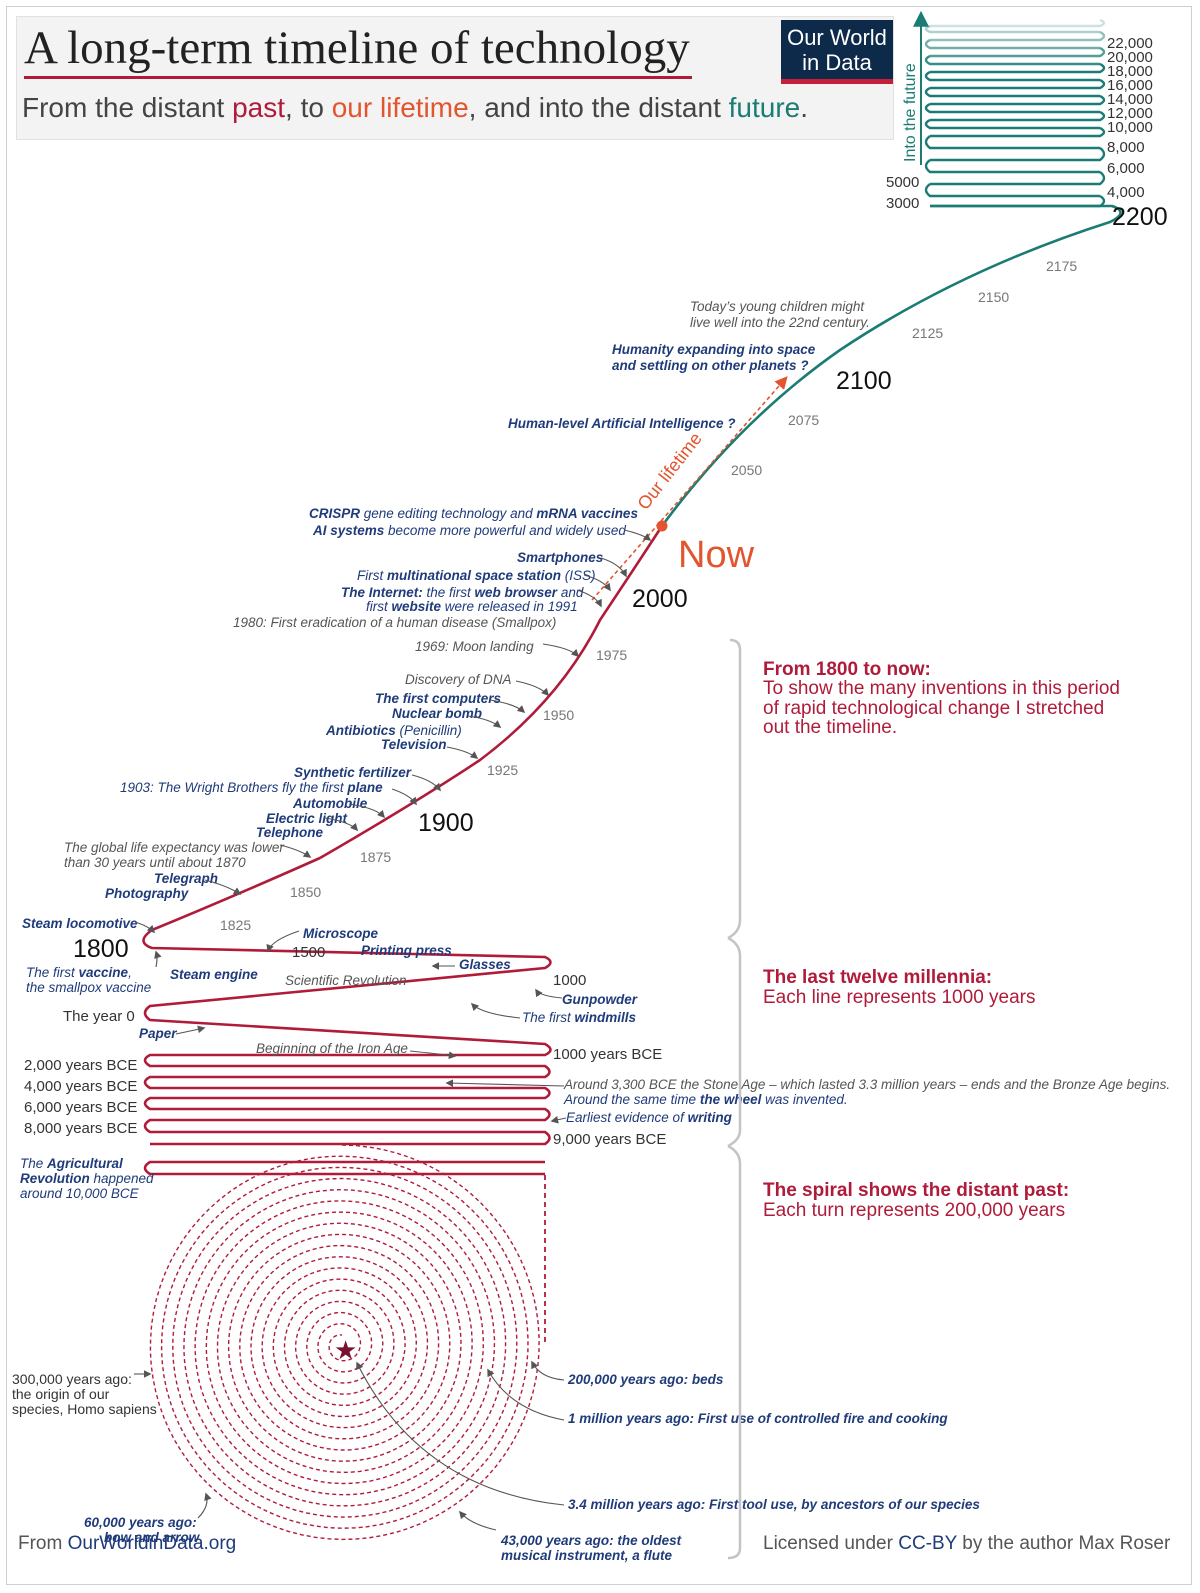 Image resolution: width=1200 pixels, height=1593 pixels. I want to click on license-link: CC-BY, so click(927, 1543).